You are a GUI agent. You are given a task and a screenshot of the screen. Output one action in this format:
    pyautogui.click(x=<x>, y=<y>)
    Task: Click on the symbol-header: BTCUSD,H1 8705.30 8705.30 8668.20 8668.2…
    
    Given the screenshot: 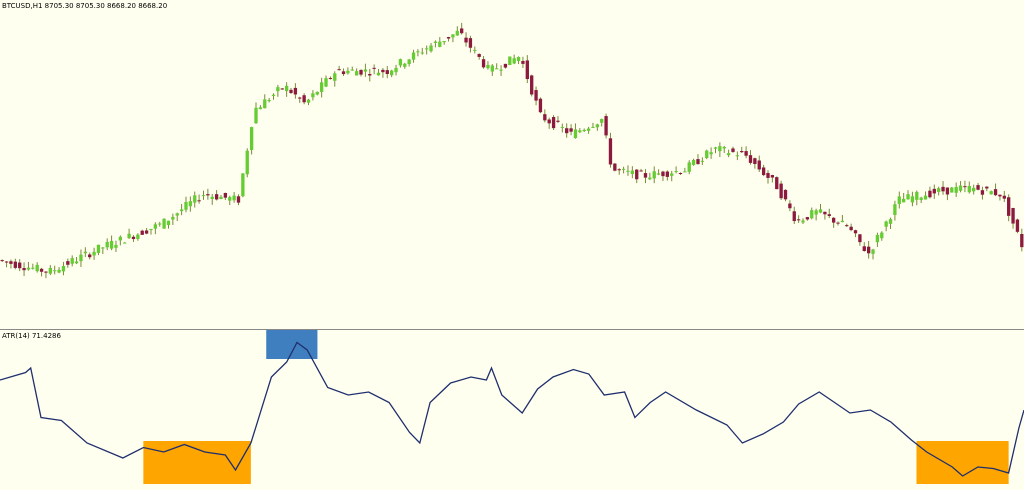 What is the action you would take?
    pyautogui.click(x=84, y=6)
    